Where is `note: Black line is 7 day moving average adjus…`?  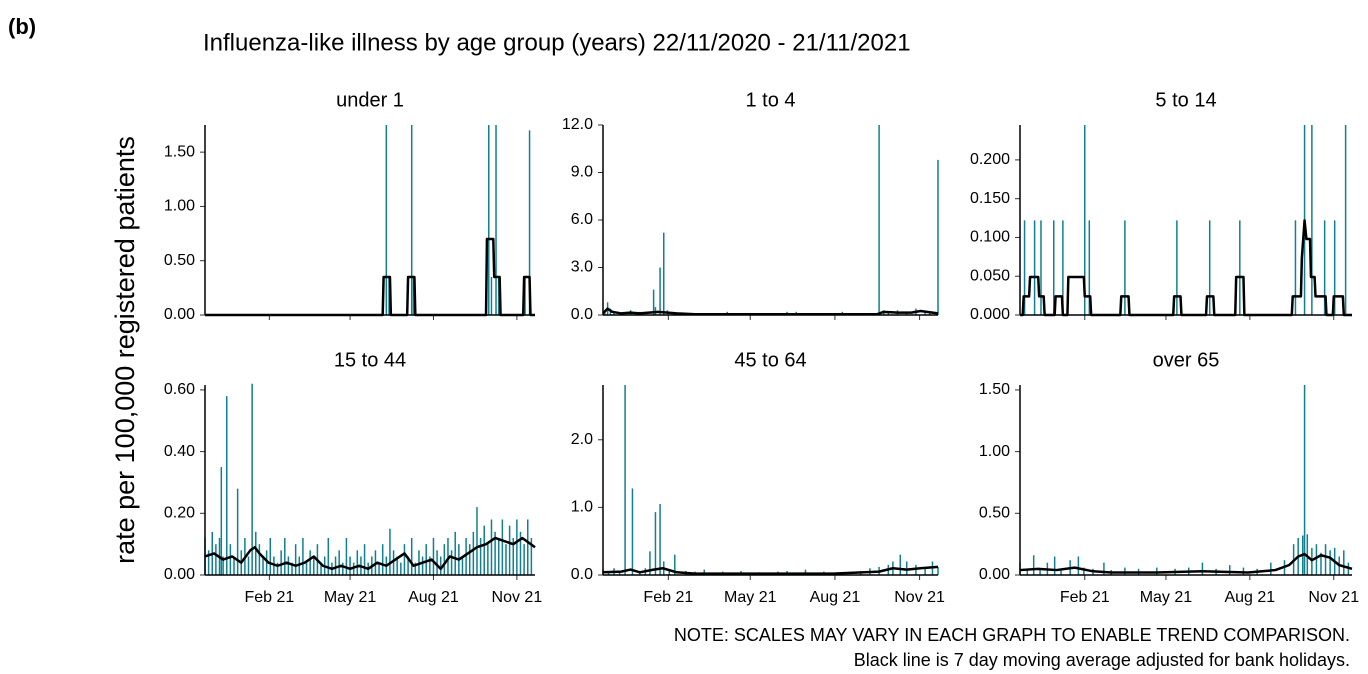
note: Black line is 7 day moving average adjus… is located at coordinates (1102, 660).